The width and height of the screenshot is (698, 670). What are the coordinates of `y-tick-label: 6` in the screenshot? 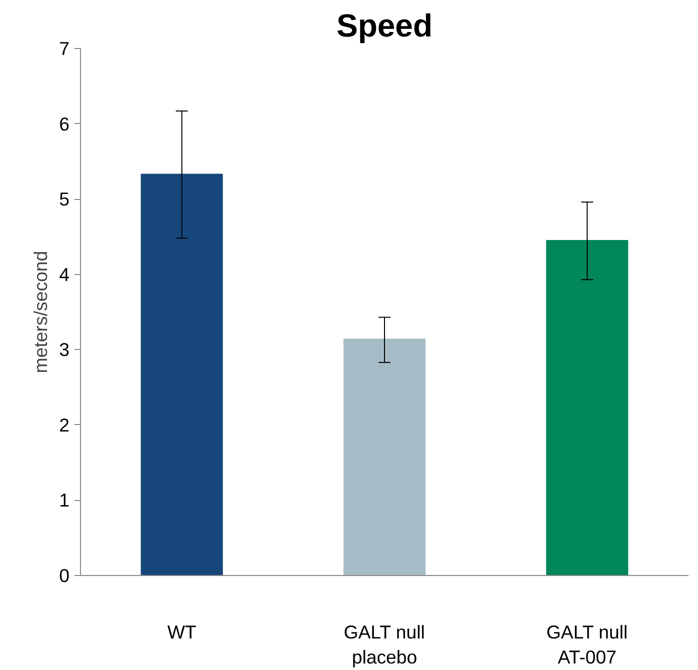 It's located at (64, 123).